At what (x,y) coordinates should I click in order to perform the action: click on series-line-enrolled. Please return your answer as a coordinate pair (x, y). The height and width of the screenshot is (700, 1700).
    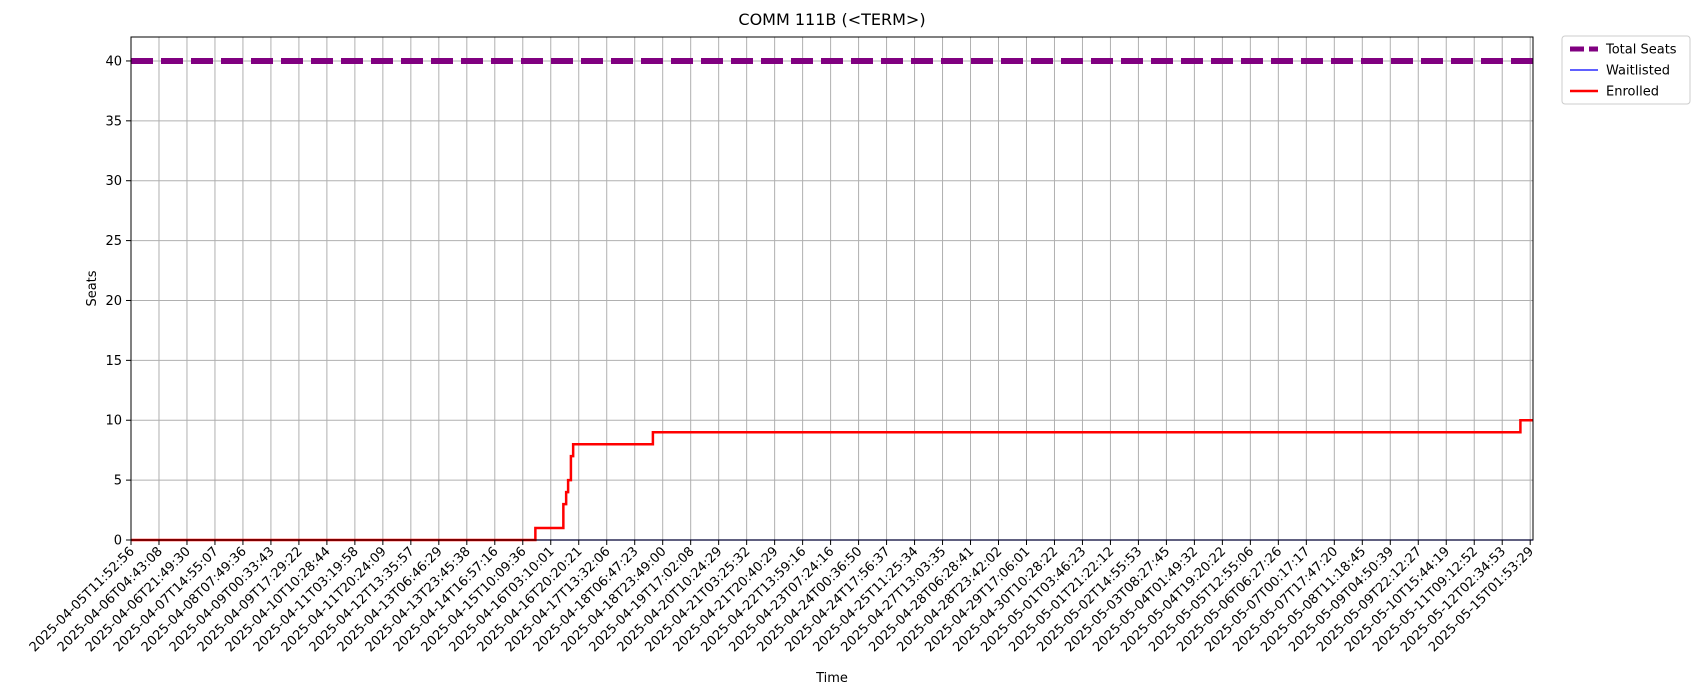
    Looking at the image, I should click on (832, 480).